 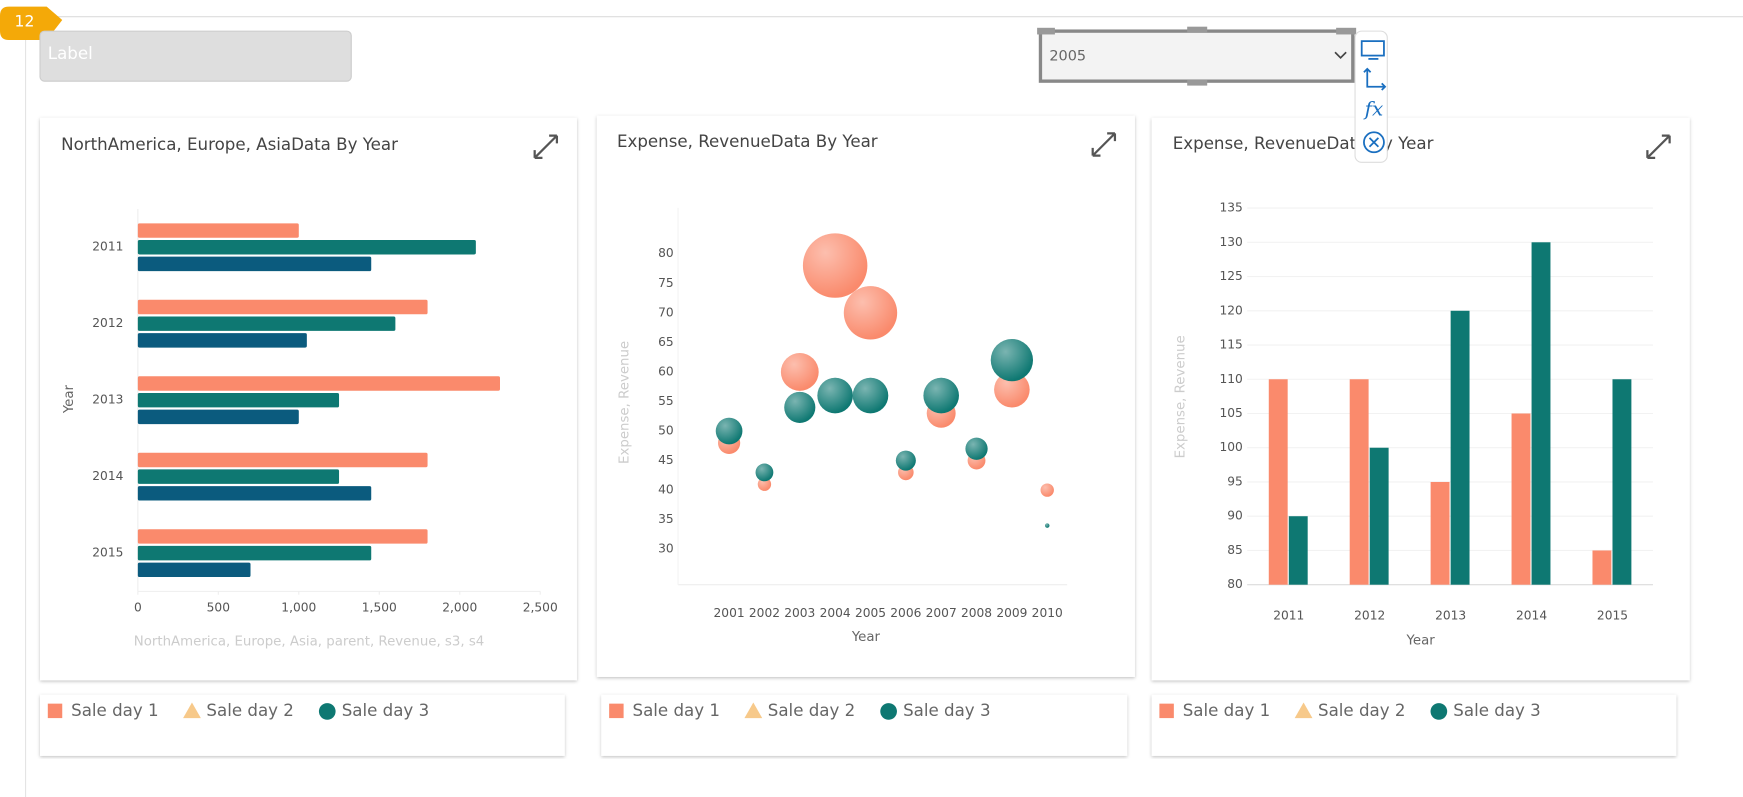 I want to click on x-tick-label: 2006, so click(x=905, y=613).